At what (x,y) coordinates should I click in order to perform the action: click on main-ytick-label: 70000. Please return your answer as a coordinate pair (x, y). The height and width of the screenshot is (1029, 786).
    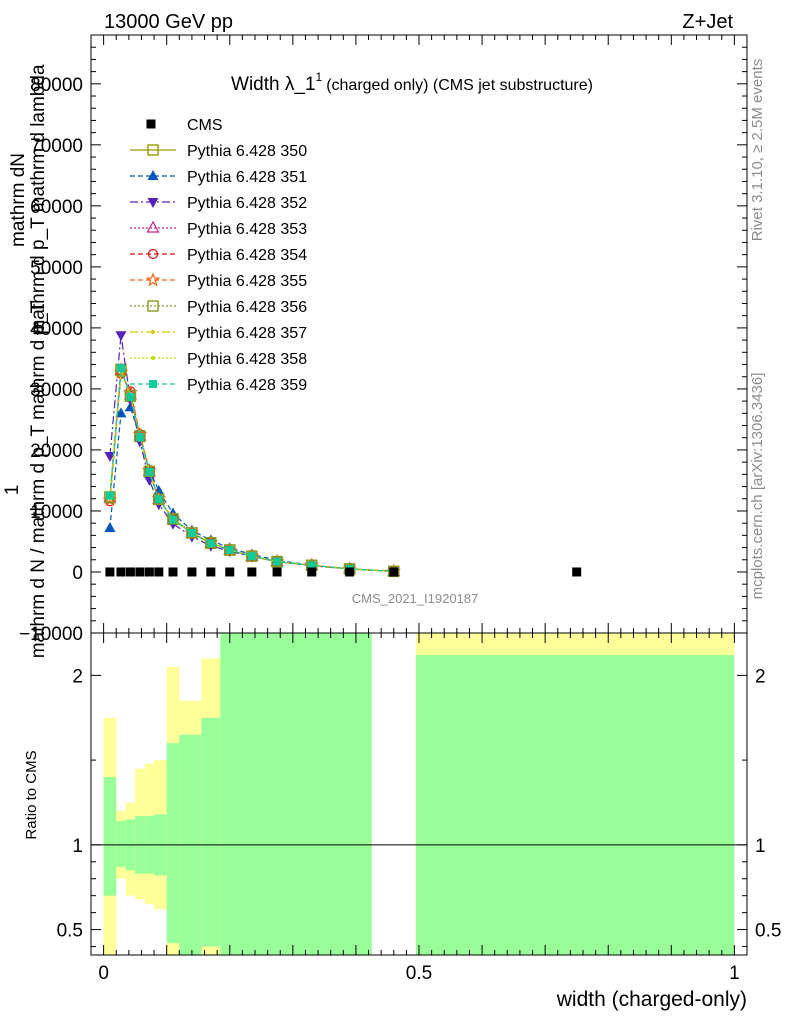
    Looking at the image, I should click on (56, 146).